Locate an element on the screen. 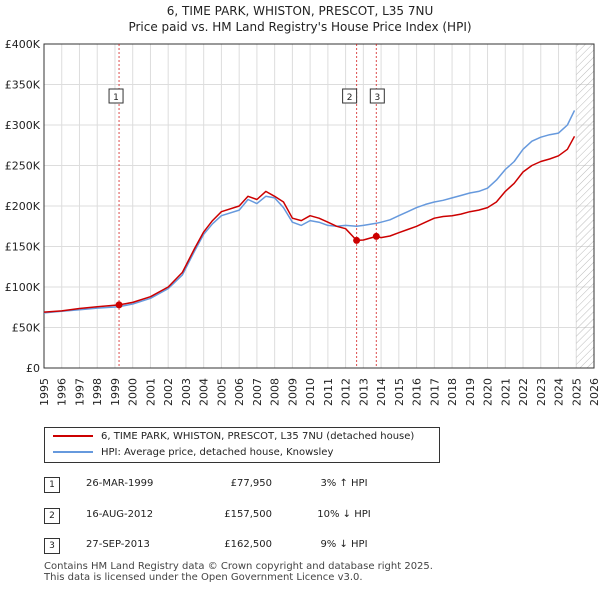 Image resolution: width=600 pixels, height=590 pixels. x-tick-label: 2009 is located at coordinates (292, 392).